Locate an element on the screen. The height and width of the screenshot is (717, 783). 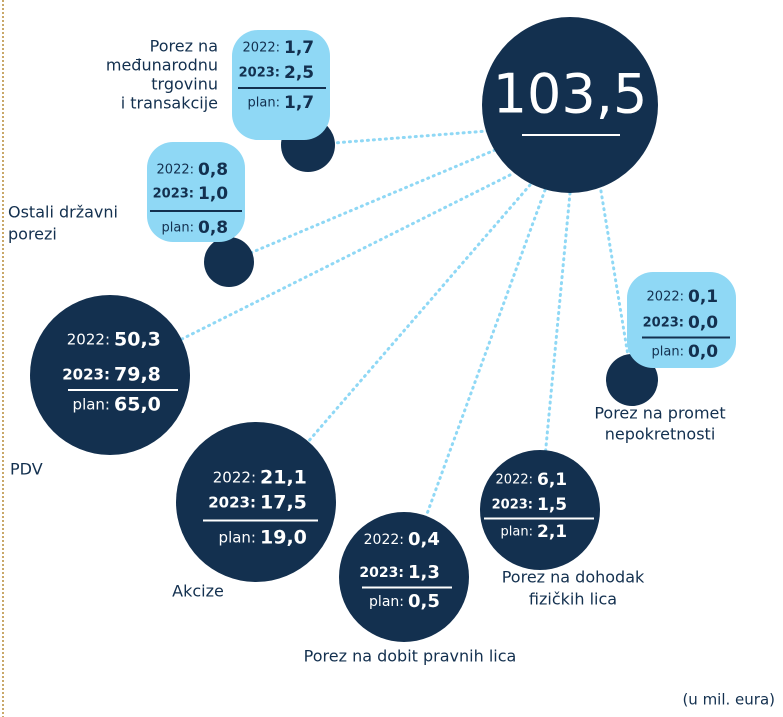
plan-value: 0,0 is located at coordinates (703, 352).